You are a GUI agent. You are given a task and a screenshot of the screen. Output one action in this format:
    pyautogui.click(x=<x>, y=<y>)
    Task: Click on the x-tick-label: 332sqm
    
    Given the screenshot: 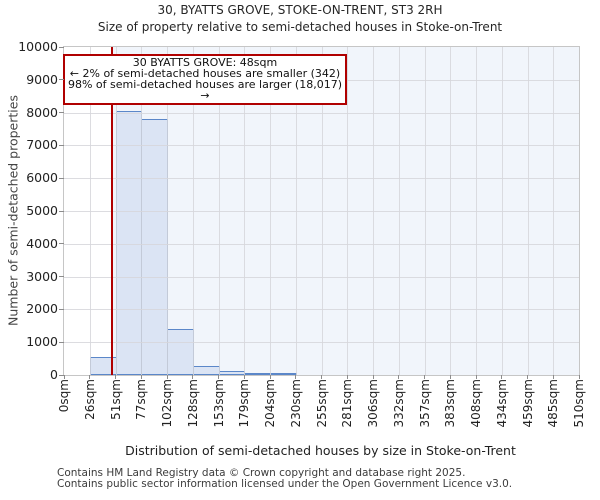 What is the action you would take?
    pyautogui.click(x=398, y=403)
    